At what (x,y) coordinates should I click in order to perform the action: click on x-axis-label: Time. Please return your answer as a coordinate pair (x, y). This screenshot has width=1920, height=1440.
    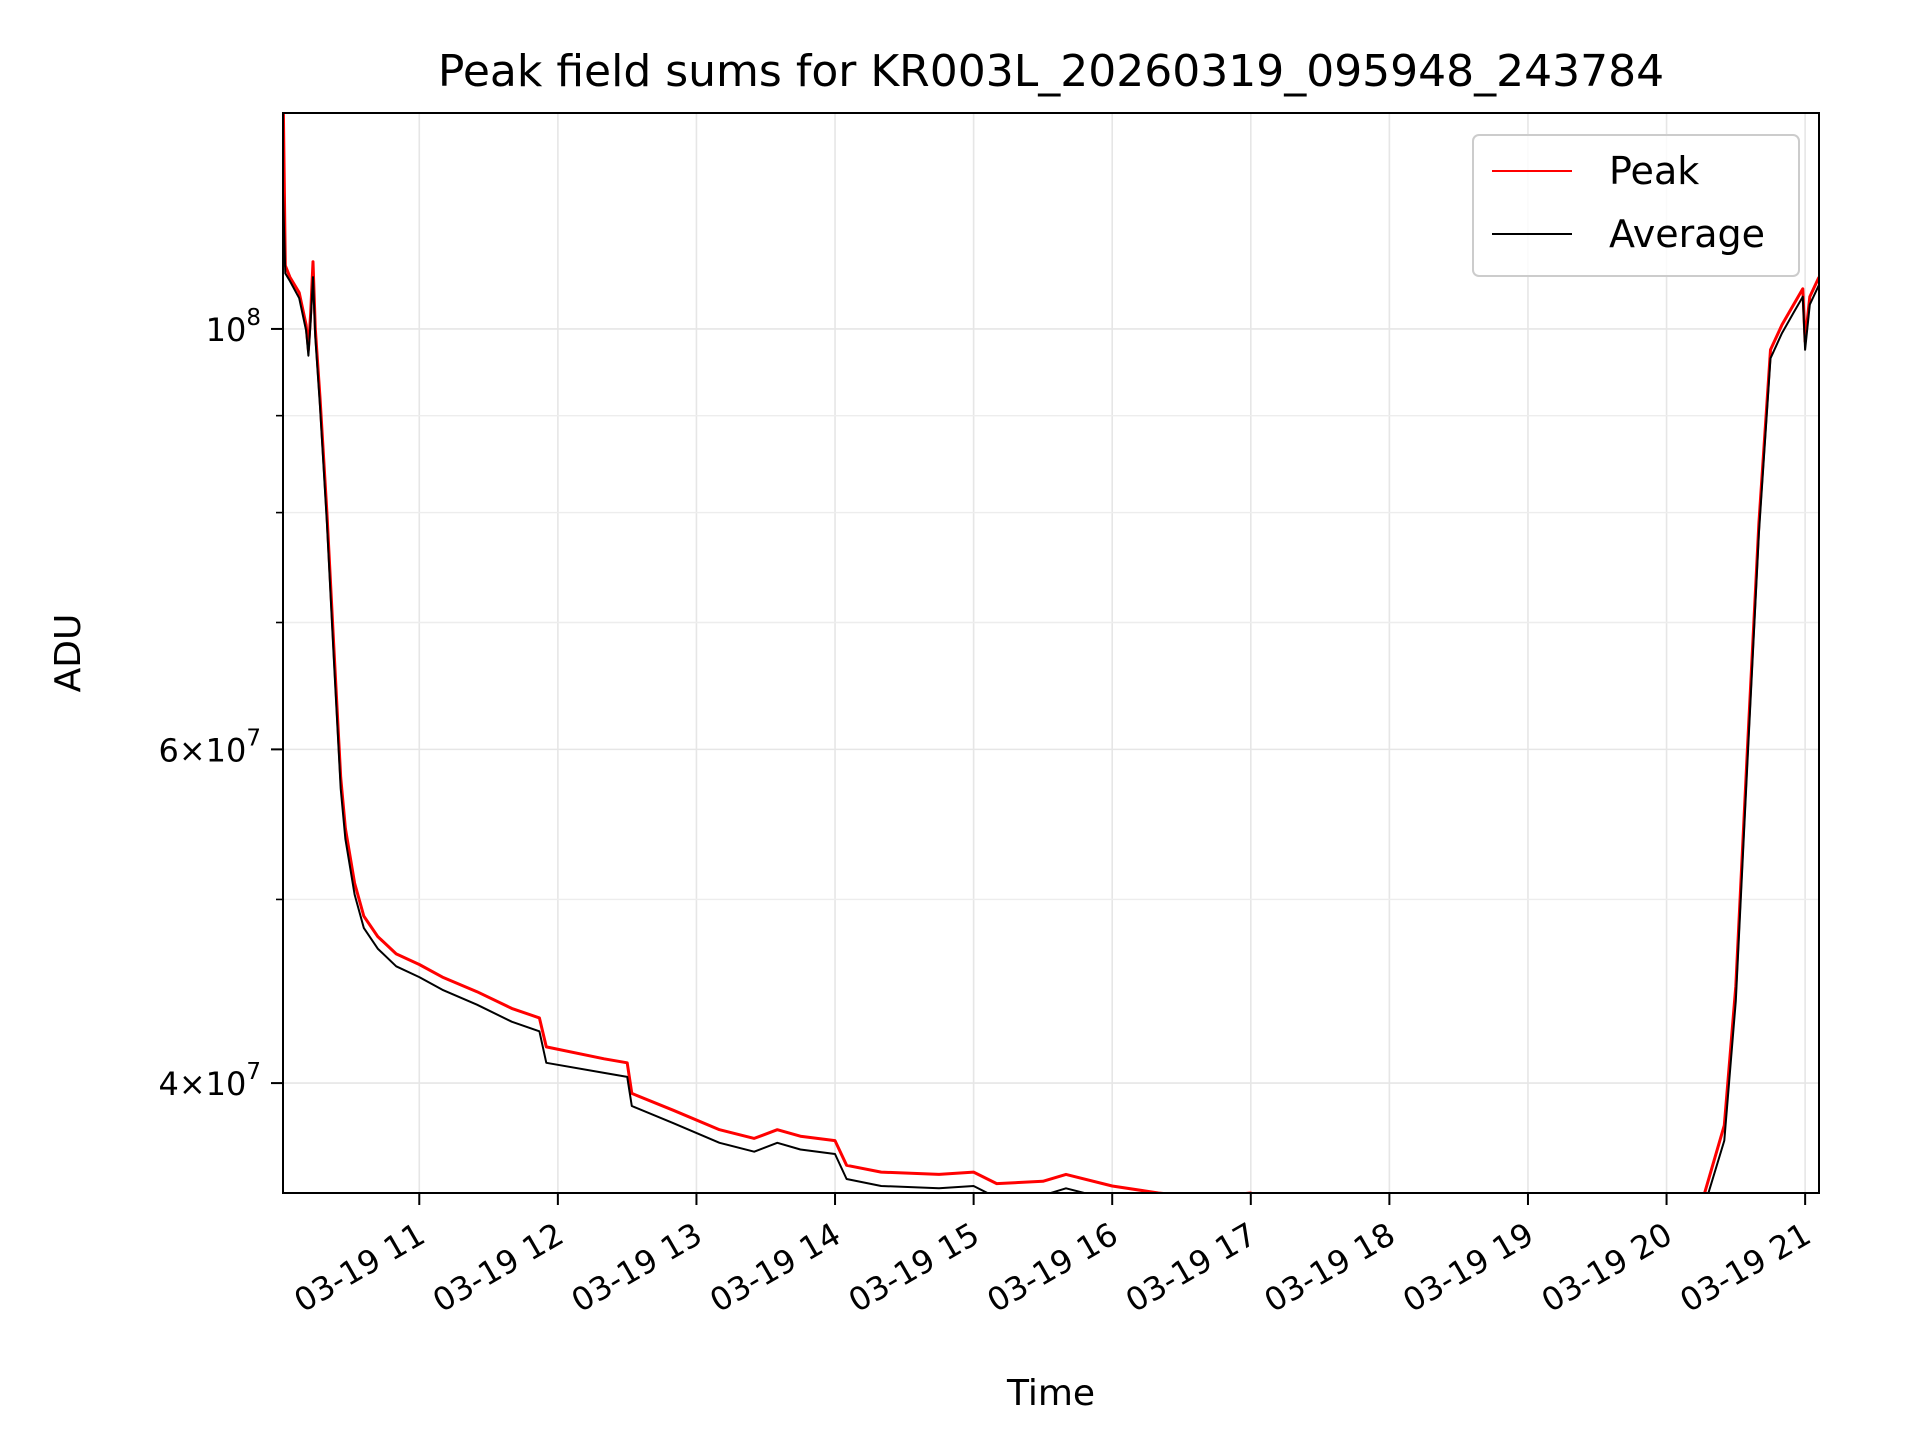
    Looking at the image, I should click on (1050, 1393).